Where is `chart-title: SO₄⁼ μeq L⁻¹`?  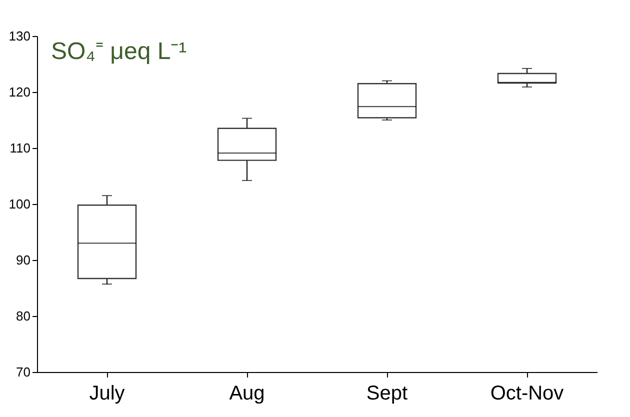
chart-title: SO₄⁼ μeq L⁻¹ is located at coordinates (119, 51).